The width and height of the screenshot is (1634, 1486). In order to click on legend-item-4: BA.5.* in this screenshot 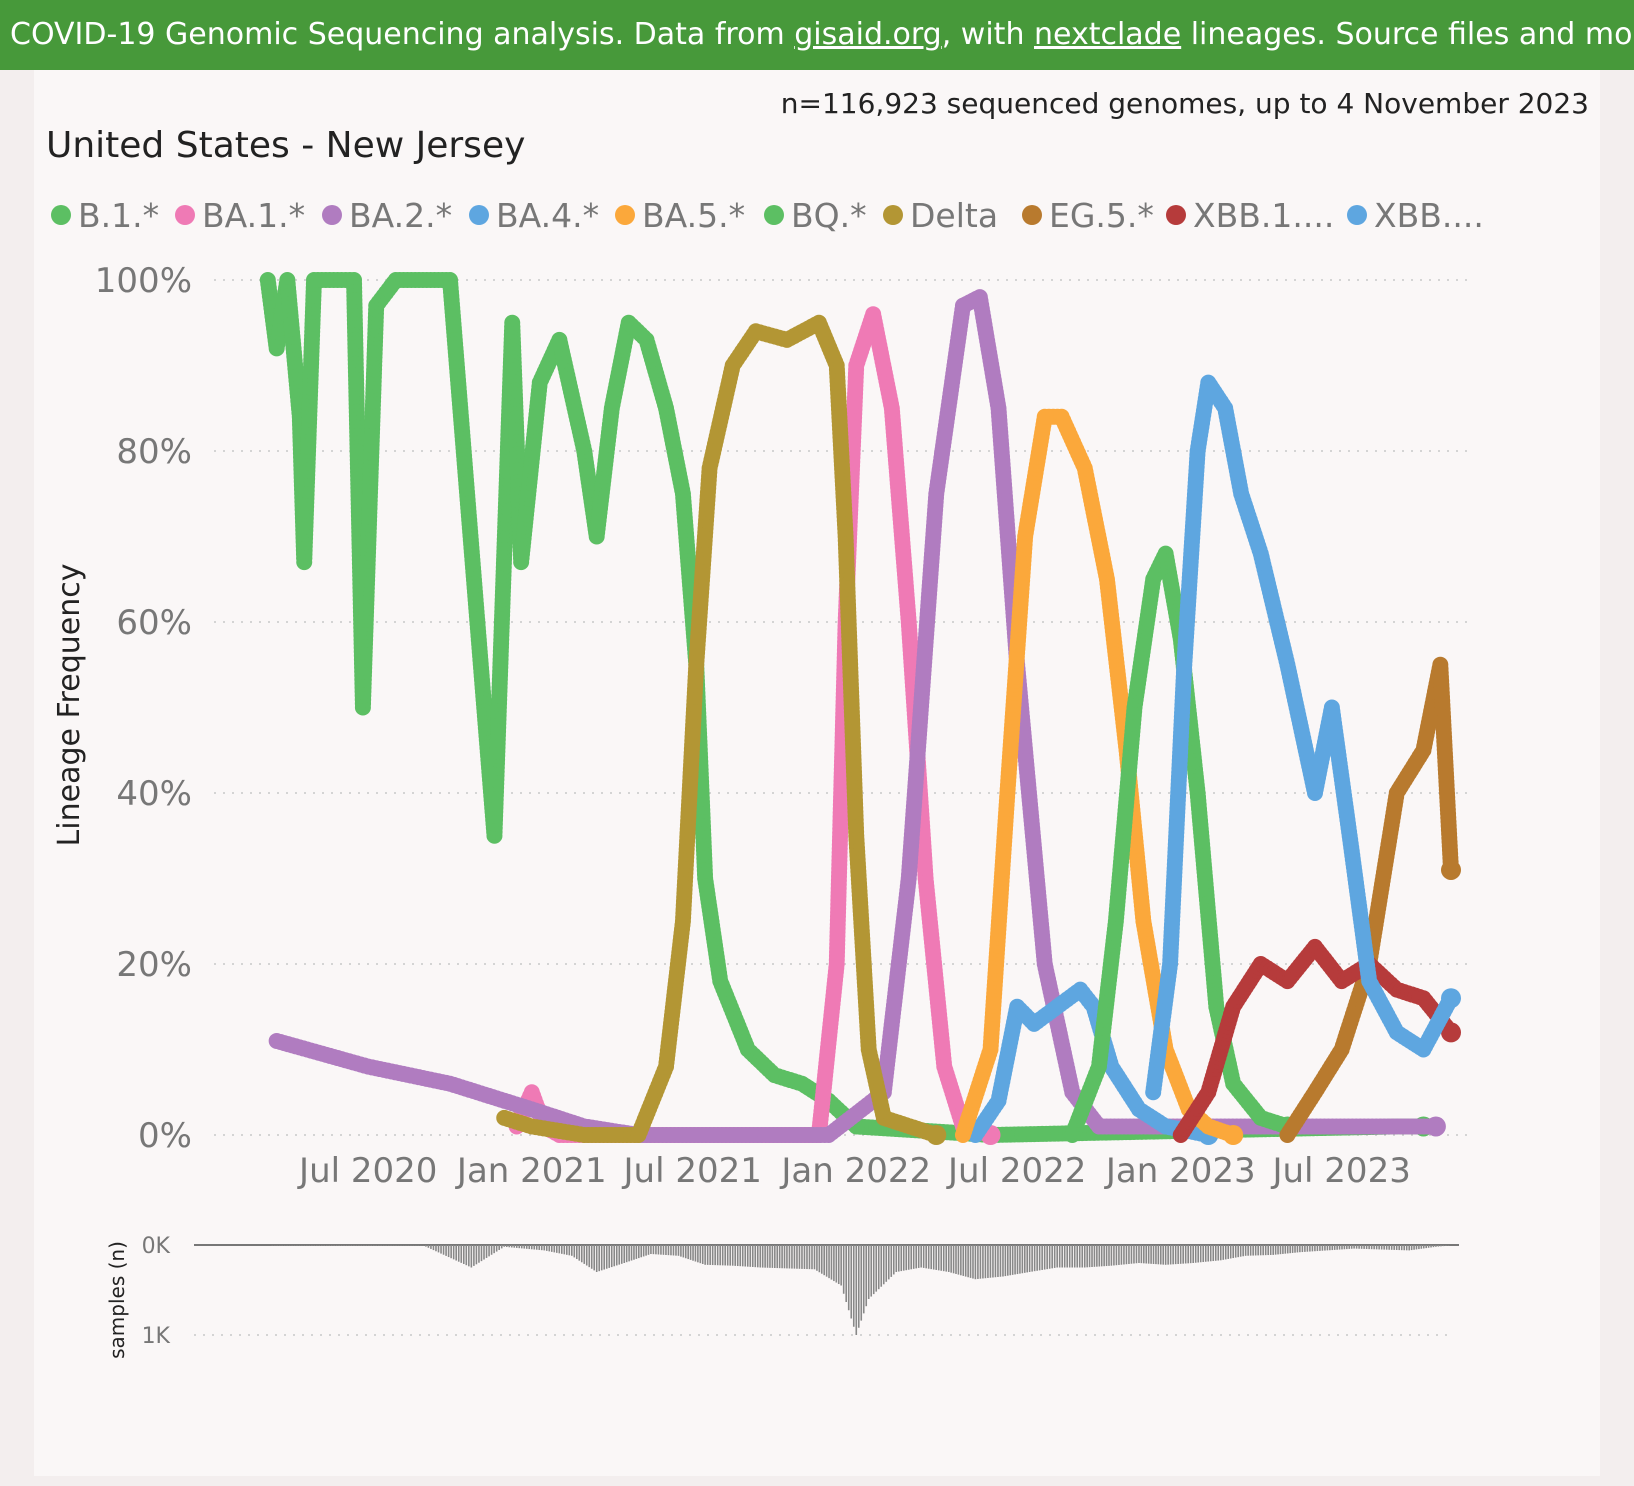, I will do `click(680, 215)`.